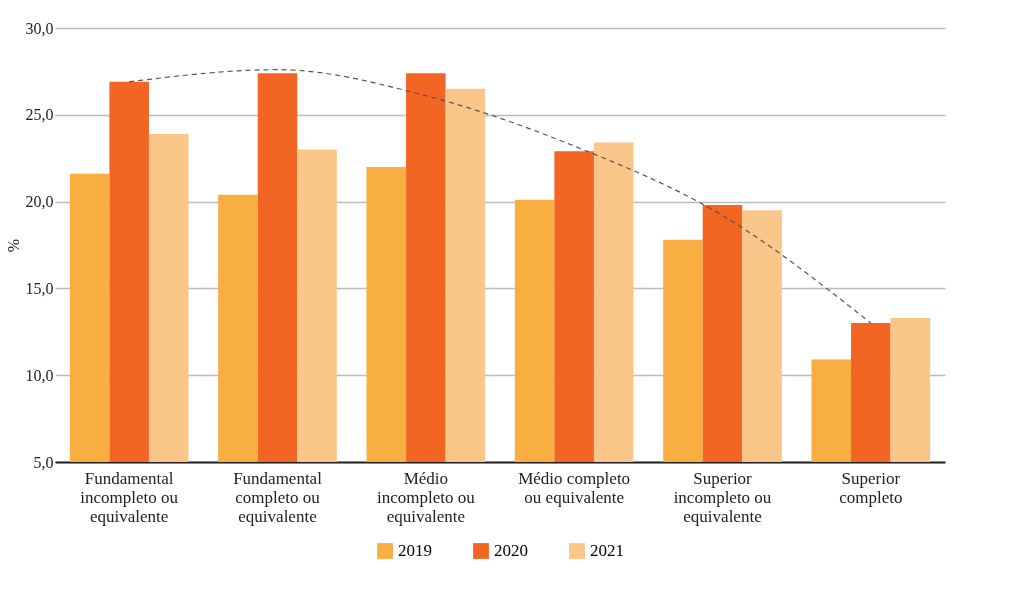 This screenshot has height=606, width=1014. Describe the element at coordinates (39, 28) in the screenshot. I see `y-tick-label: 30,0` at that location.